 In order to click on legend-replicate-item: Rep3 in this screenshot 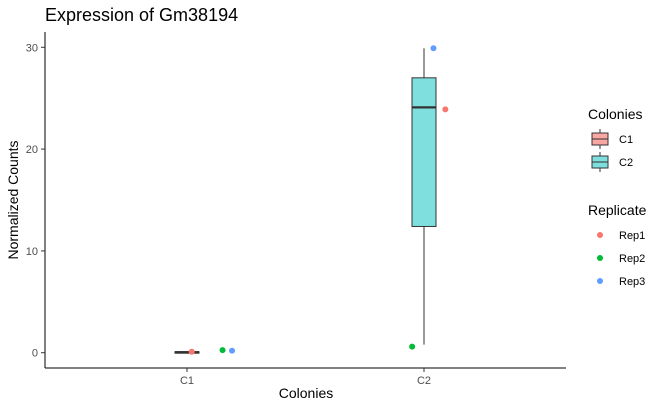, I will do `click(621, 282)`.